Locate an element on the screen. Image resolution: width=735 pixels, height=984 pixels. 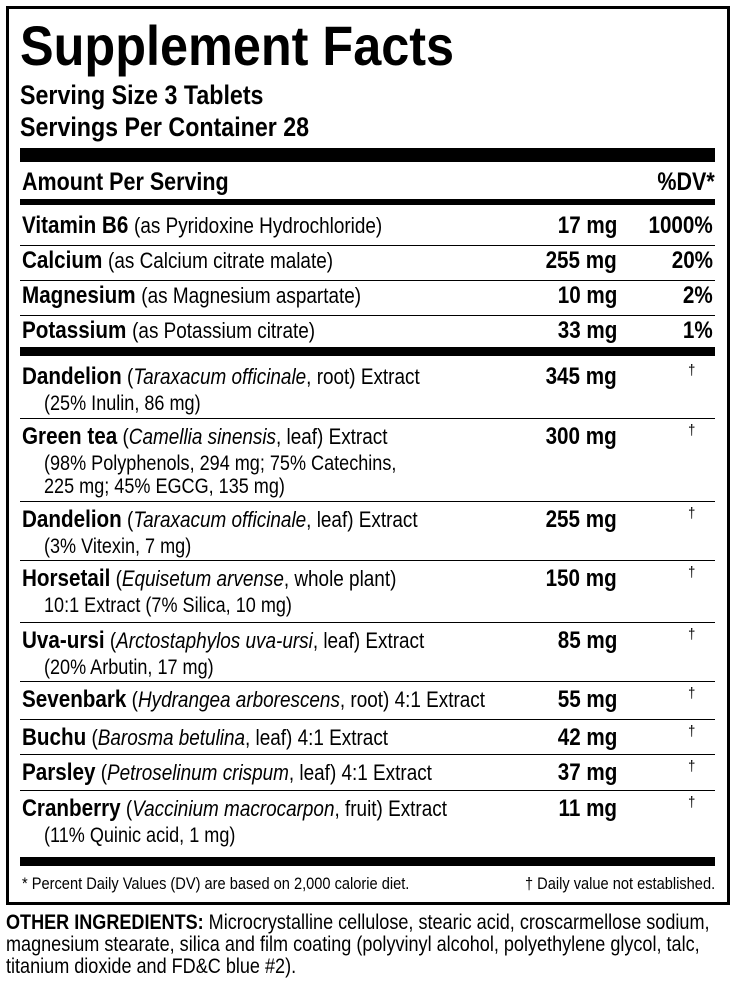
detail: (as Calcium citrate malate) is located at coordinates (221, 260).